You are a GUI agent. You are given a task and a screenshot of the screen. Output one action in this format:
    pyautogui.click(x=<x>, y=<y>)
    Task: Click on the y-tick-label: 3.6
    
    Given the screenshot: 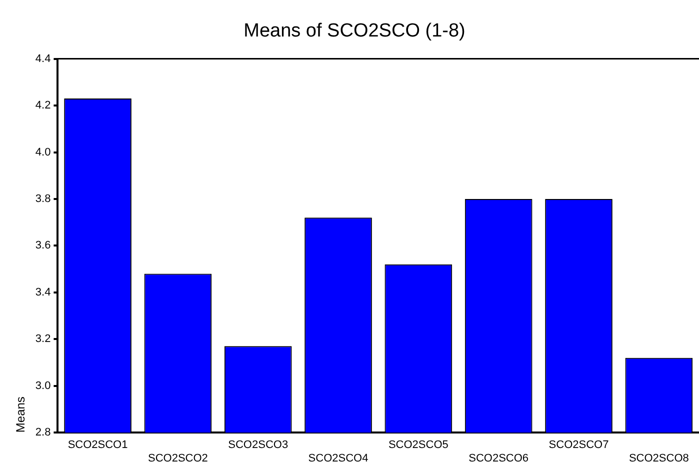 What is the action you would take?
    pyautogui.click(x=43, y=246)
    